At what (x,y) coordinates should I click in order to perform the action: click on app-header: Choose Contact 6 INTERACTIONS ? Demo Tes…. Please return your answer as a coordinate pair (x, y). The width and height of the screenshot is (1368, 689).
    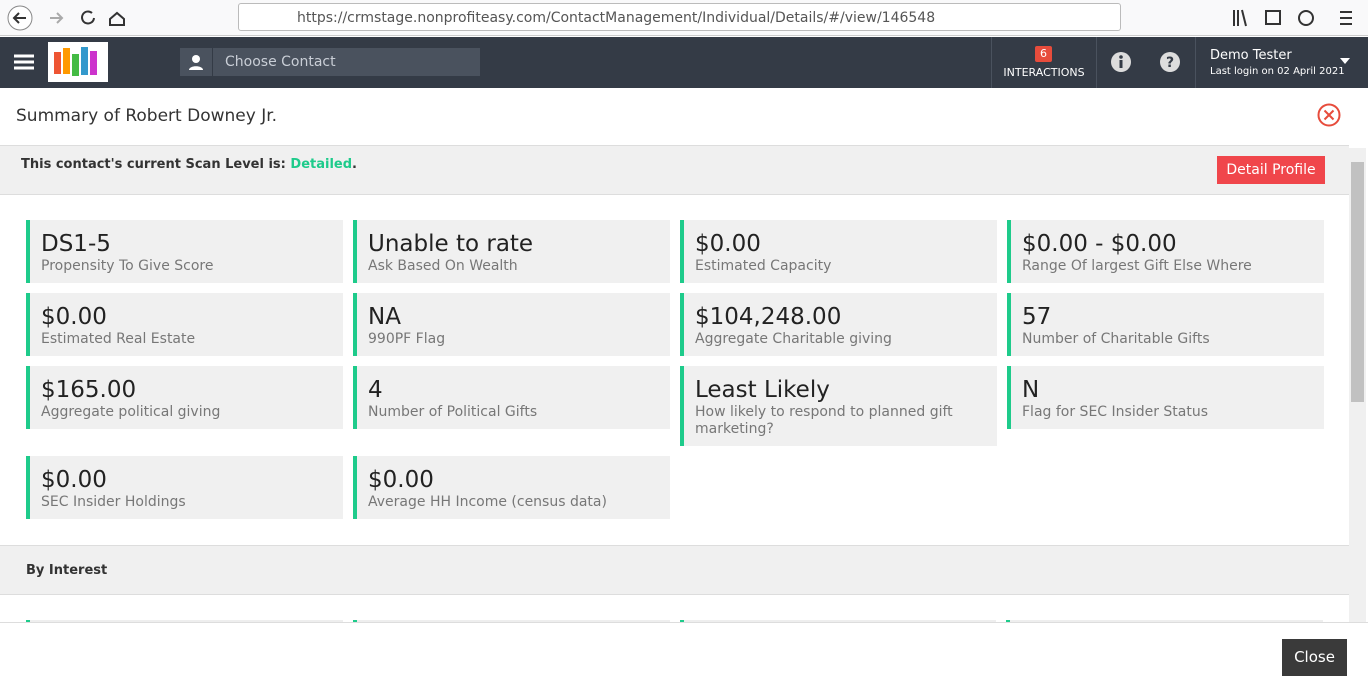
    Looking at the image, I should click on (684, 62).